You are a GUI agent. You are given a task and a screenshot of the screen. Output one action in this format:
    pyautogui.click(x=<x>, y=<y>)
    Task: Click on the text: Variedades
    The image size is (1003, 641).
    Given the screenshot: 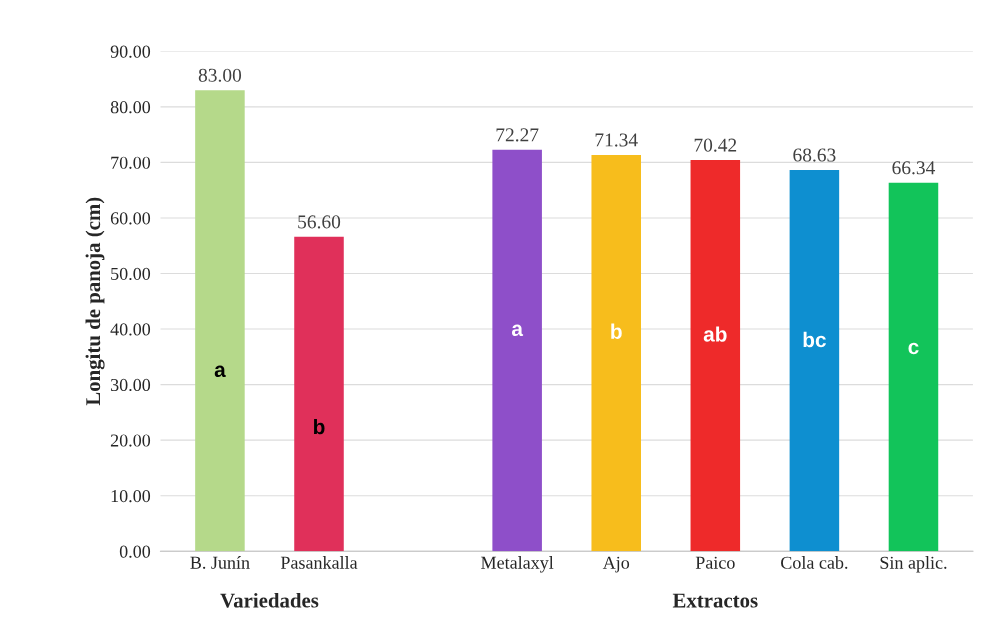 What is the action you would take?
    pyautogui.click(x=269, y=600)
    